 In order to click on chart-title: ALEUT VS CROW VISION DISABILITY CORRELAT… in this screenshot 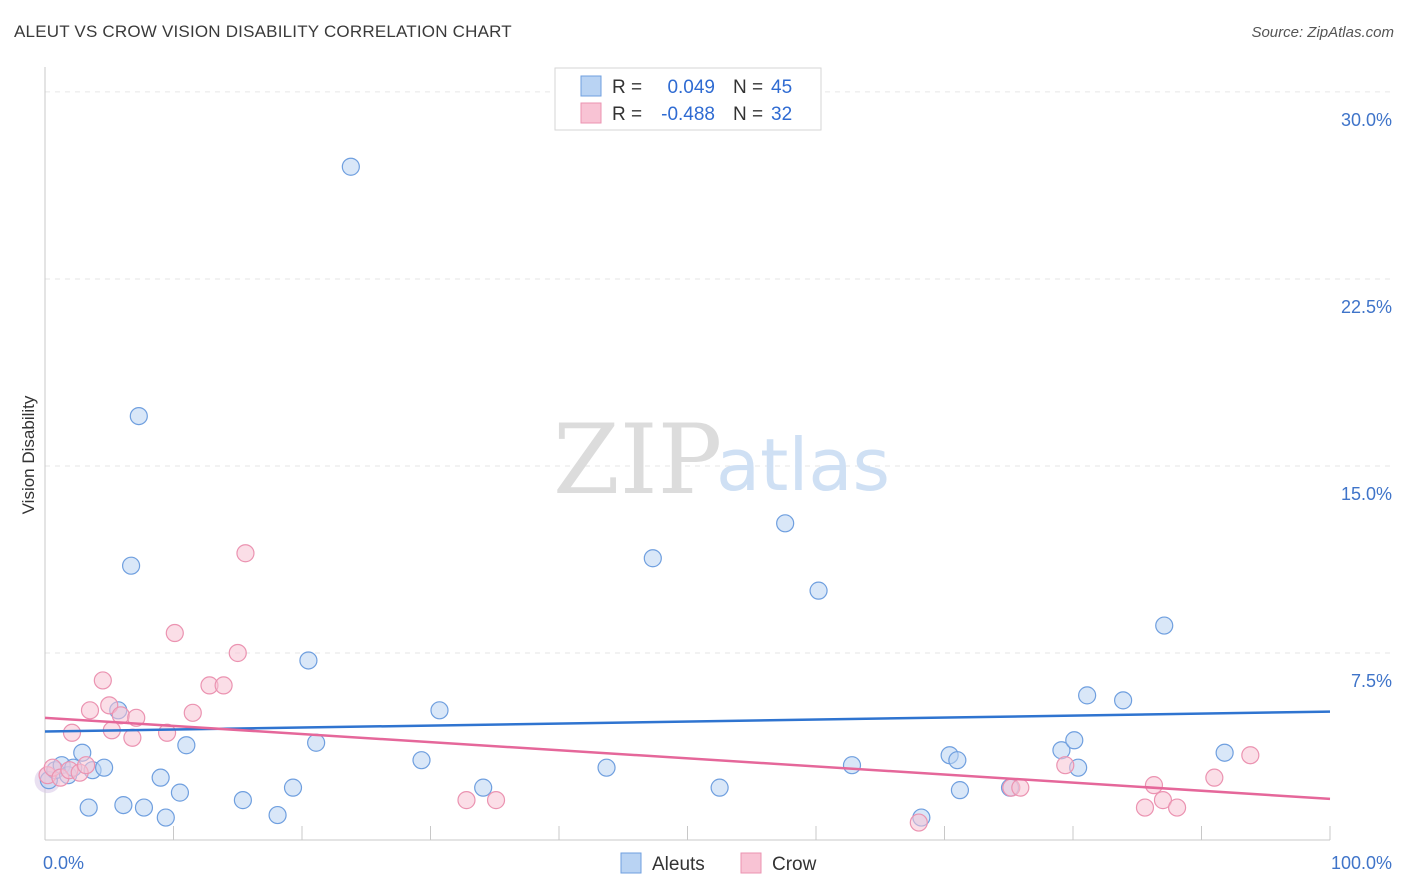, I will do `click(263, 31)`.